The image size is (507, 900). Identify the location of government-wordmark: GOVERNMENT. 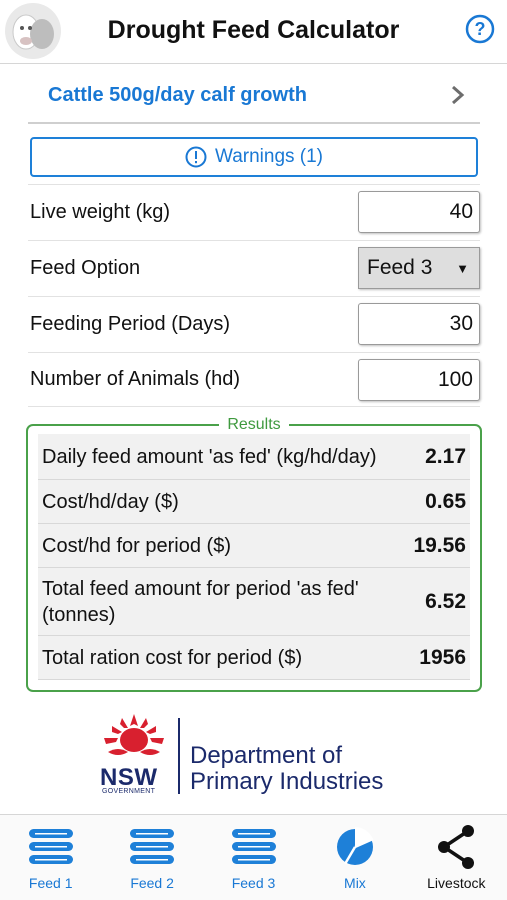
(129, 791).